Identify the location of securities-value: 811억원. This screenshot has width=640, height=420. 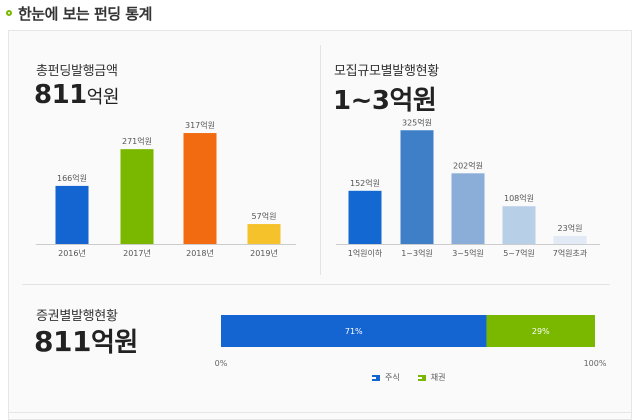
(86, 340).